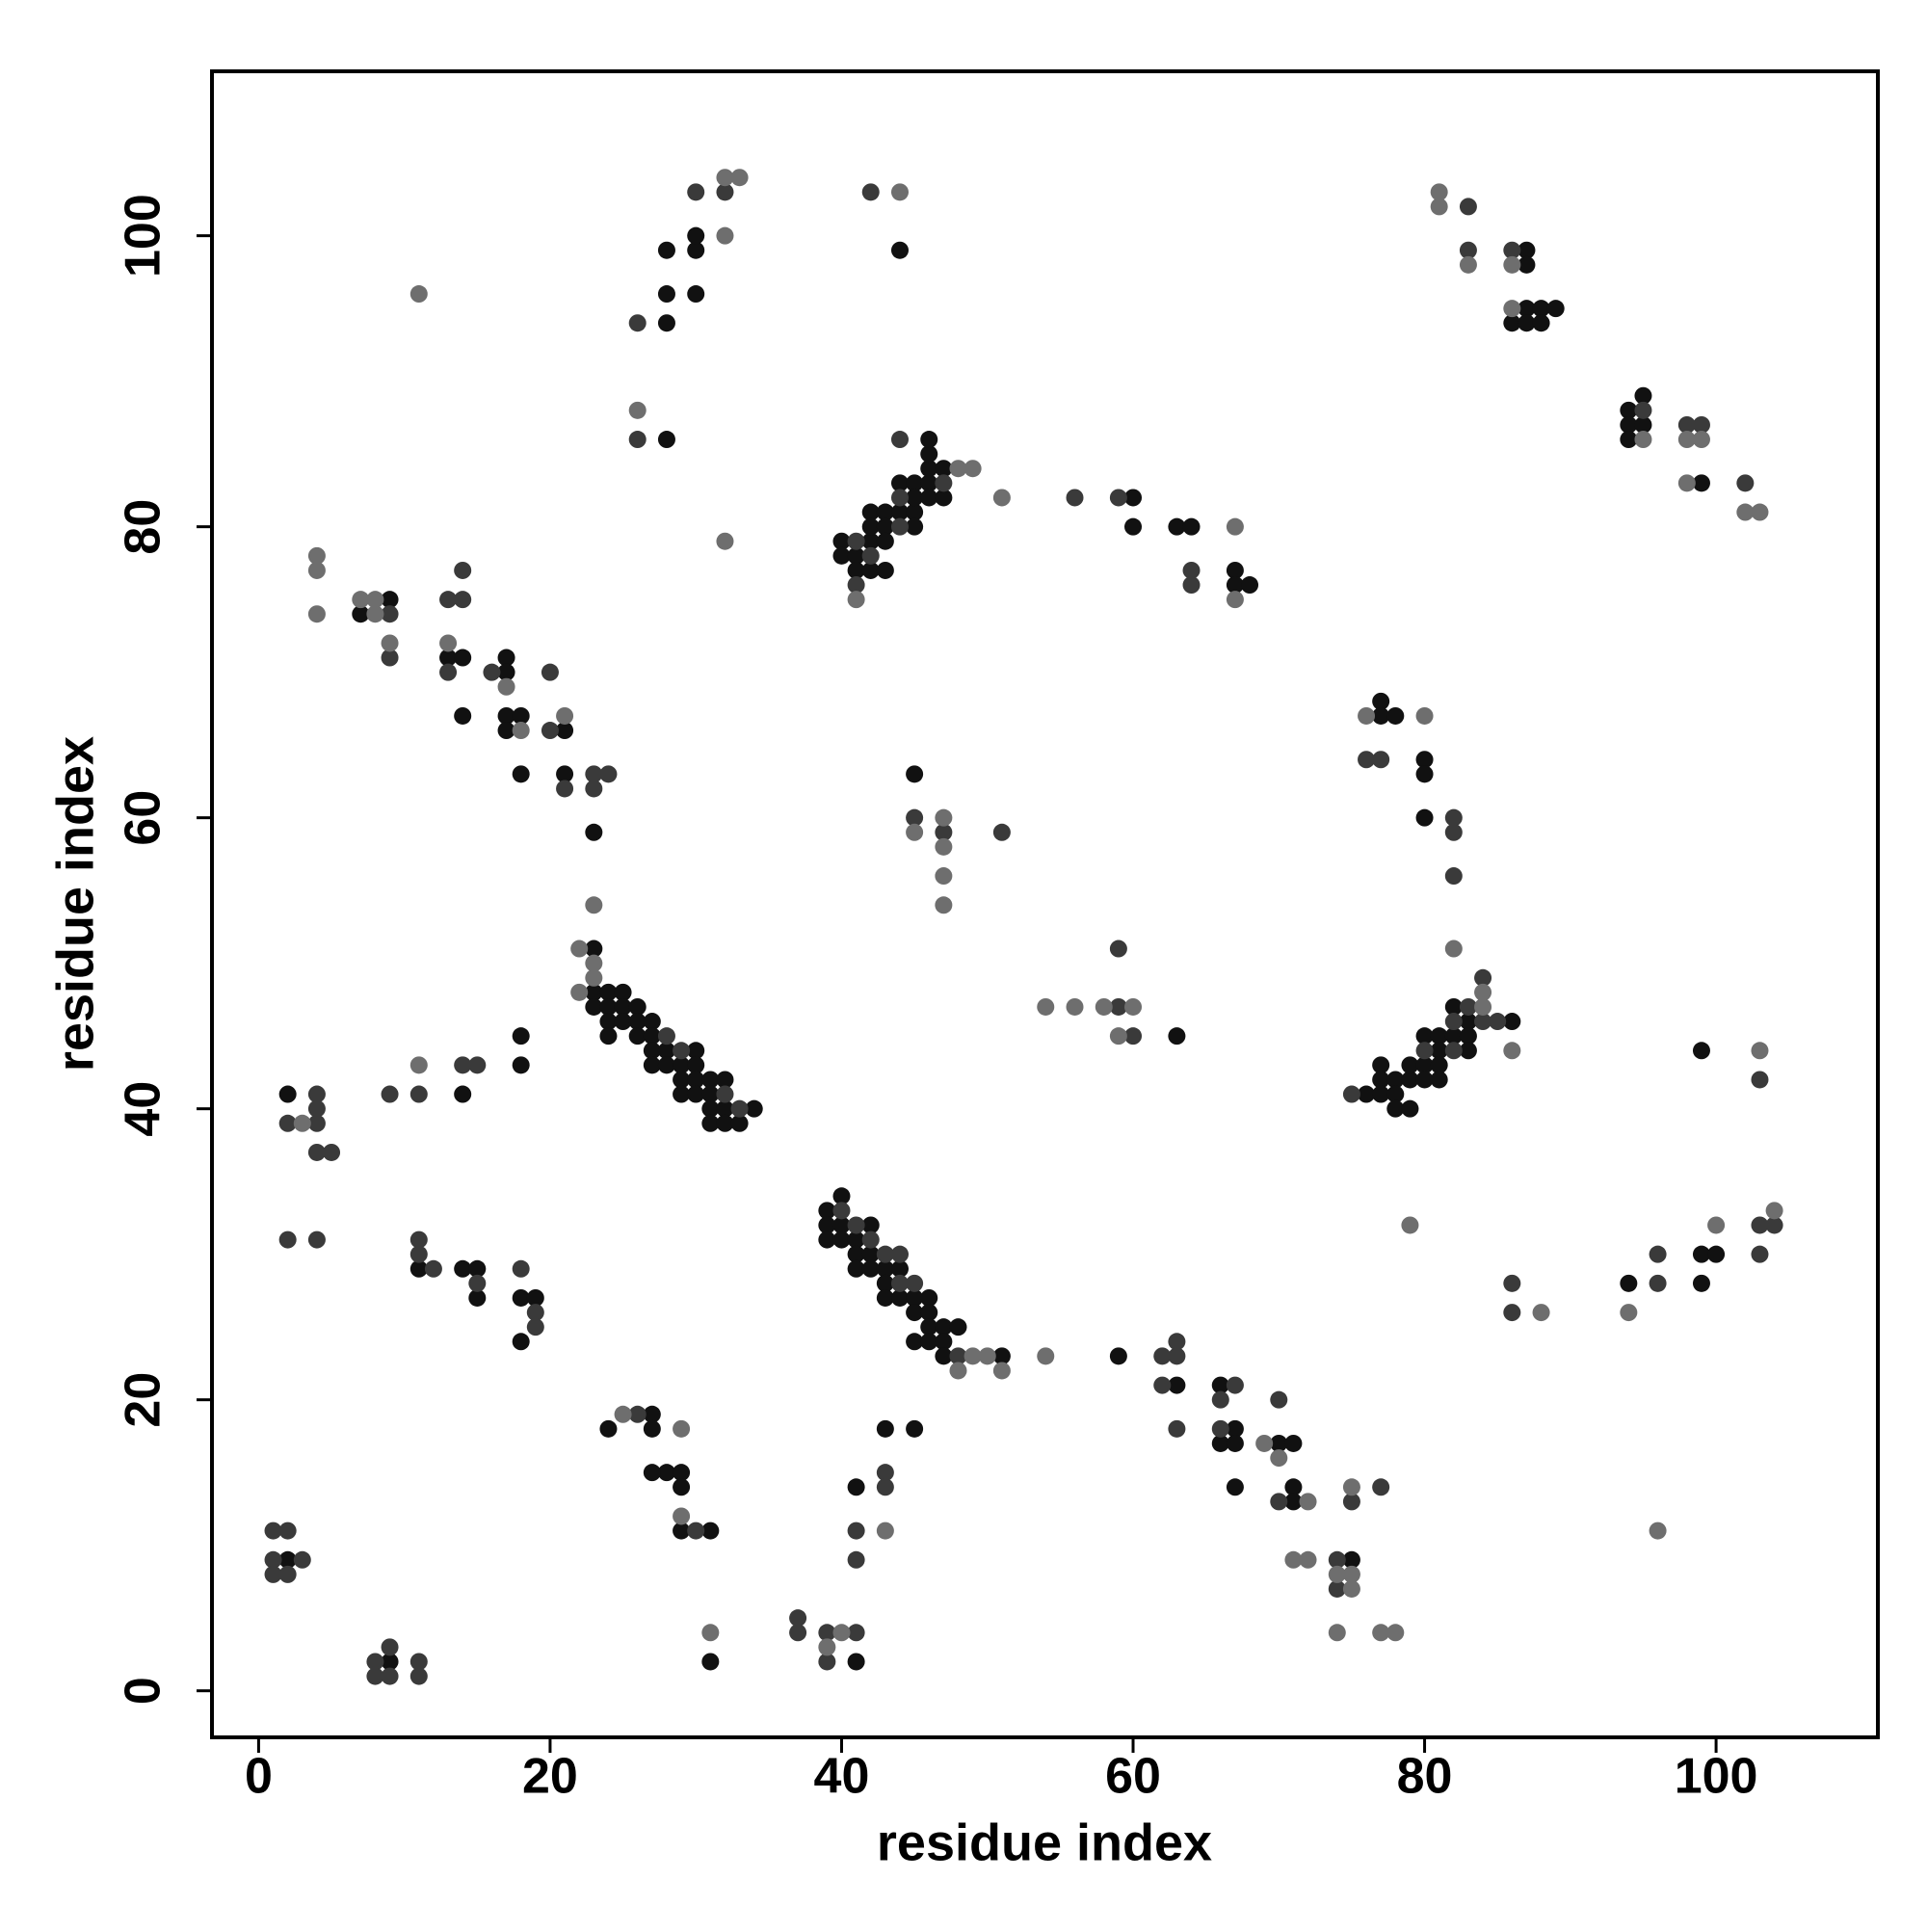  I want to click on y-tick-label: 100, so click(144, 236).